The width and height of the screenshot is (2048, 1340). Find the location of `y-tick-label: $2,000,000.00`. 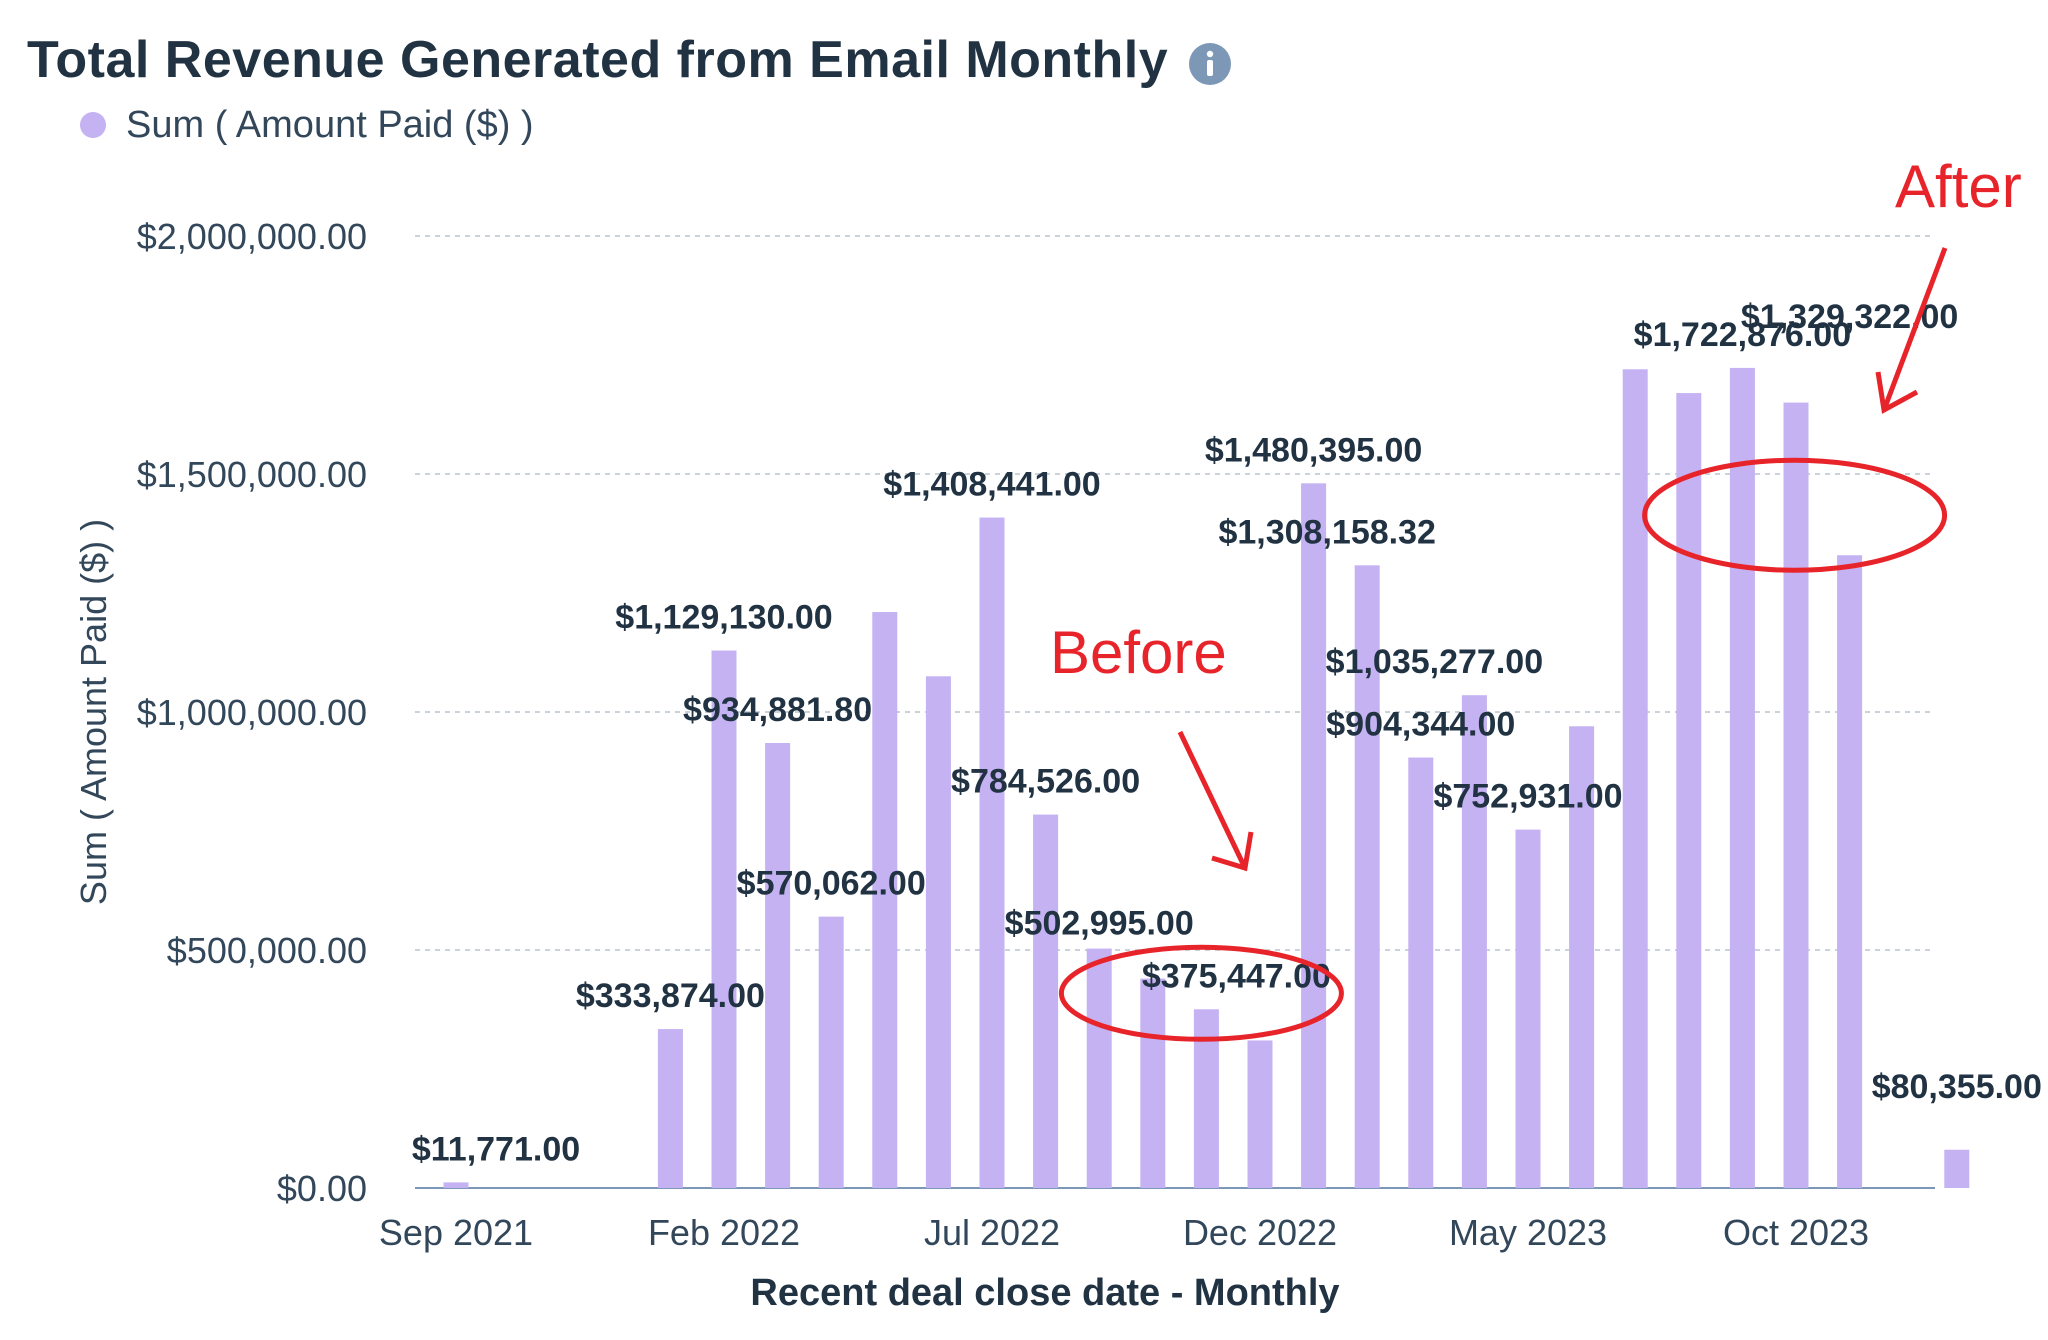

y-tick-label: $2,000,000.00 is located at coordinates (252, 236).